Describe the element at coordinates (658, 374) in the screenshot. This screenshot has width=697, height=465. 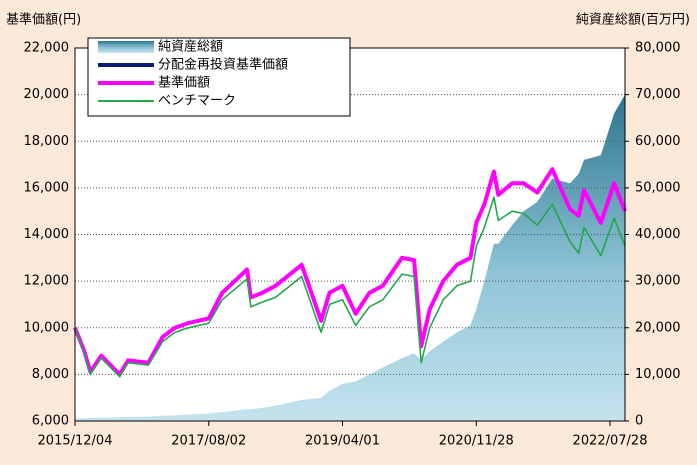
I see `y2-tick-label: 10,000` at that location.